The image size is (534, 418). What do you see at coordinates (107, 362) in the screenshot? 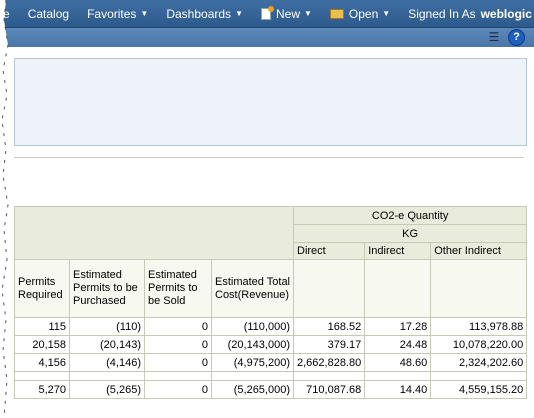
I see `table-cell: (4,146)` at bounding box center [107, 362].